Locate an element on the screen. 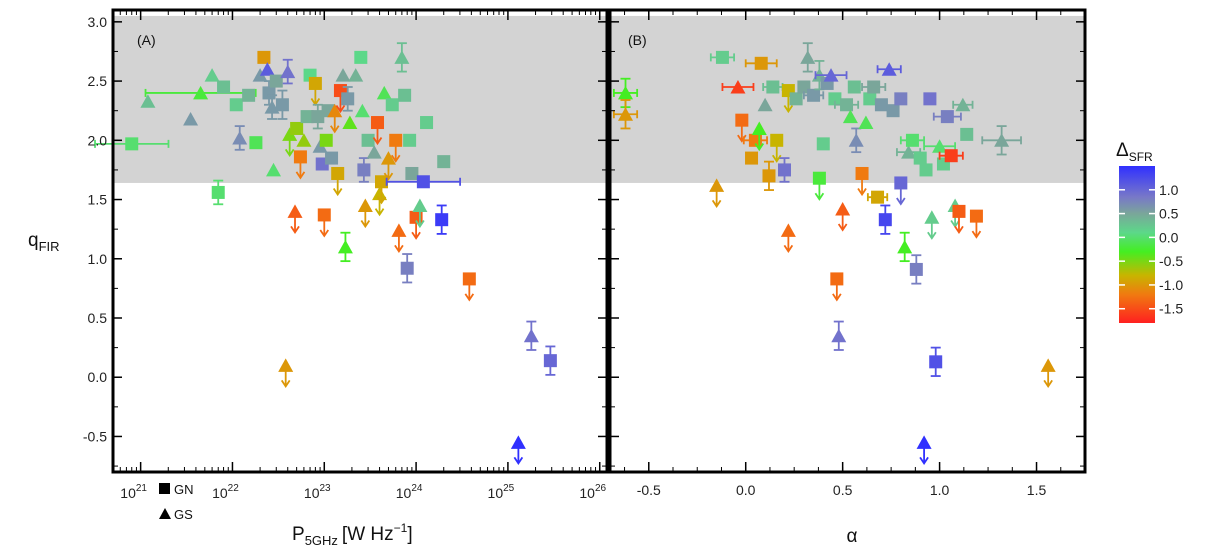 The width and height of the screenshot is (1227, 553). colorbar-title-sub: SFR is located at coordinates (1141, 157).